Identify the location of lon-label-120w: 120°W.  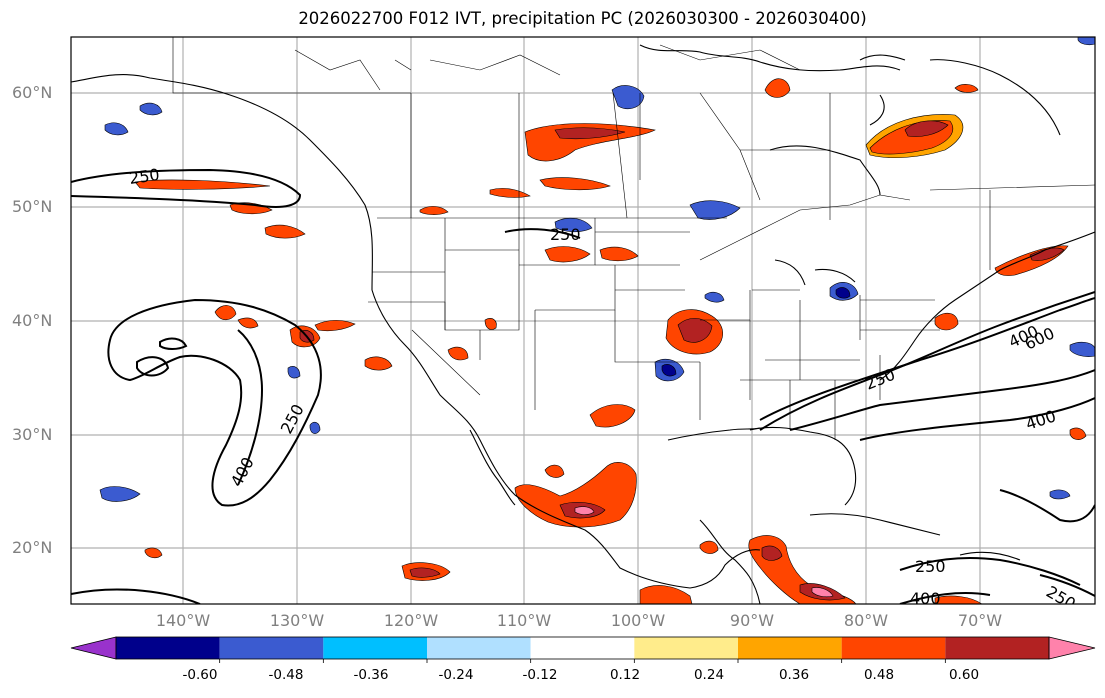
(411, 620).